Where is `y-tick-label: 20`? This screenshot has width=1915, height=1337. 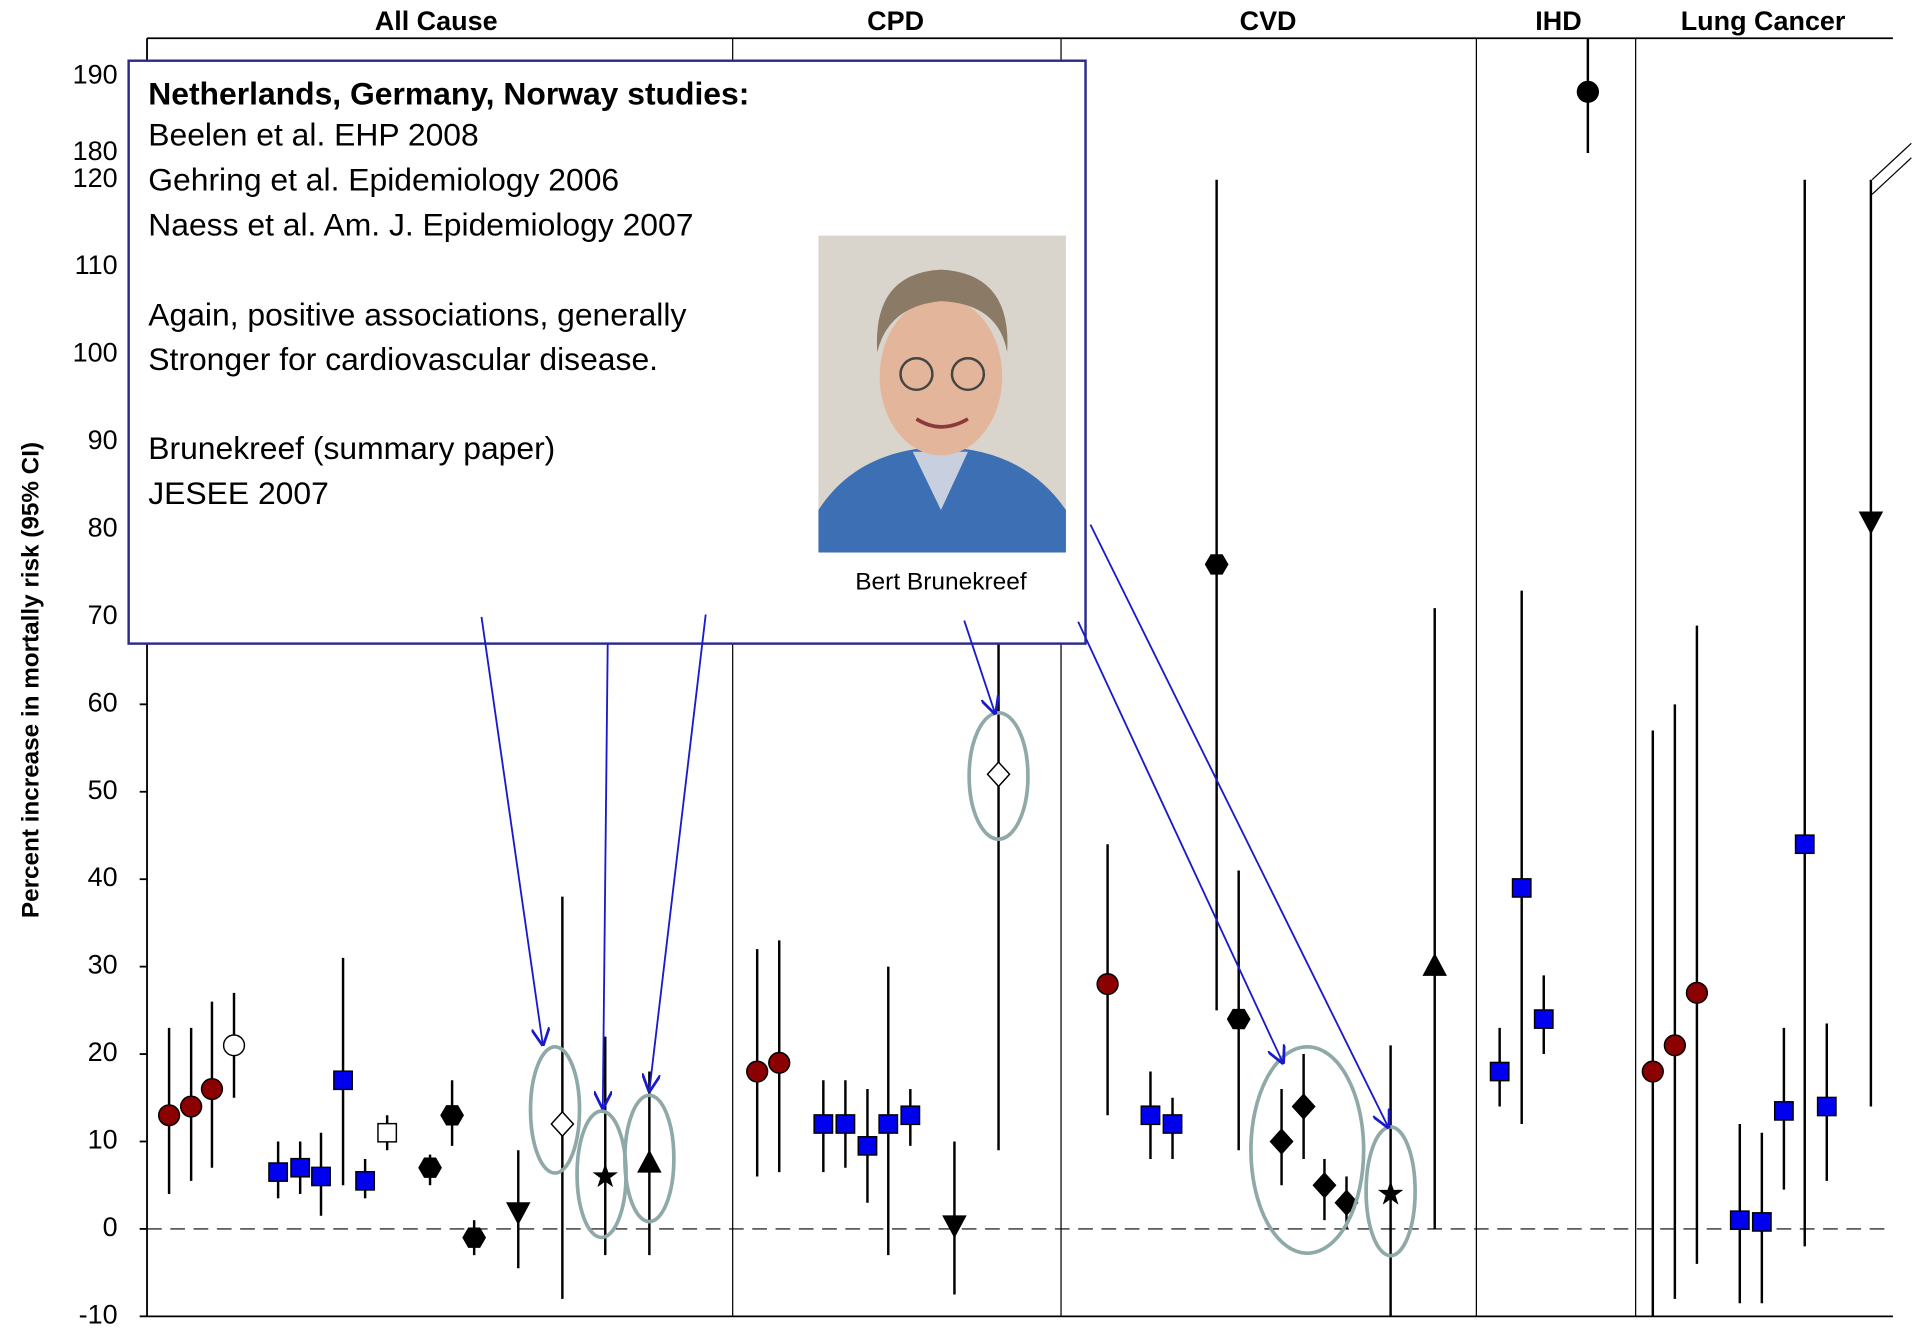 y-tick-label: 20 is located at coordinates (103, 1052).